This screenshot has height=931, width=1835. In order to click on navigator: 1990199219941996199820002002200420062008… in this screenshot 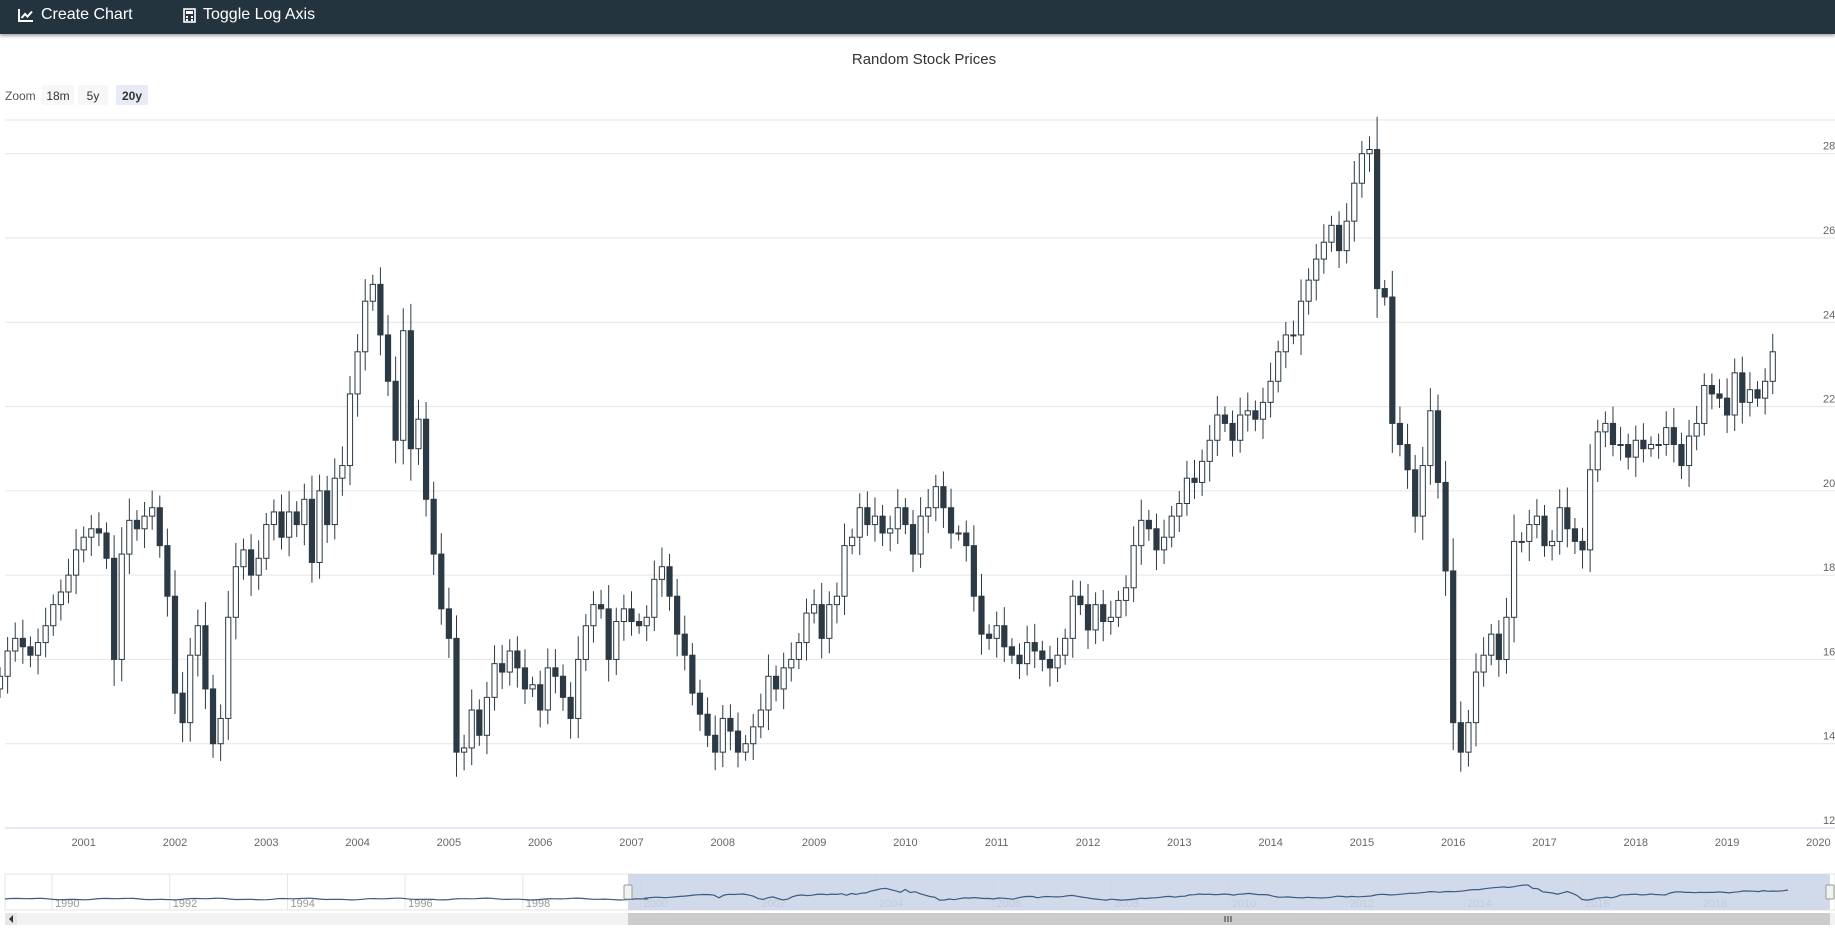, I will do `click(919, 899)`.